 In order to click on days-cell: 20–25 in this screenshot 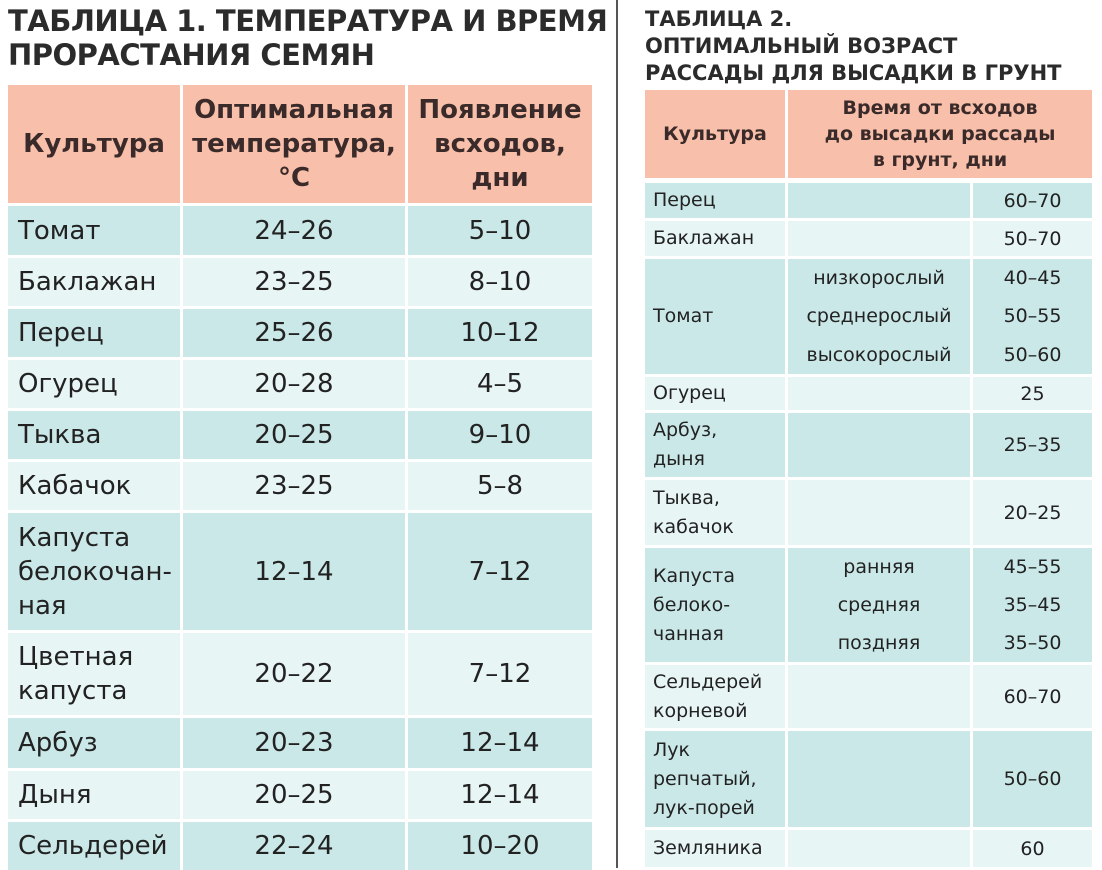, I will do `click(1032, 512)`.